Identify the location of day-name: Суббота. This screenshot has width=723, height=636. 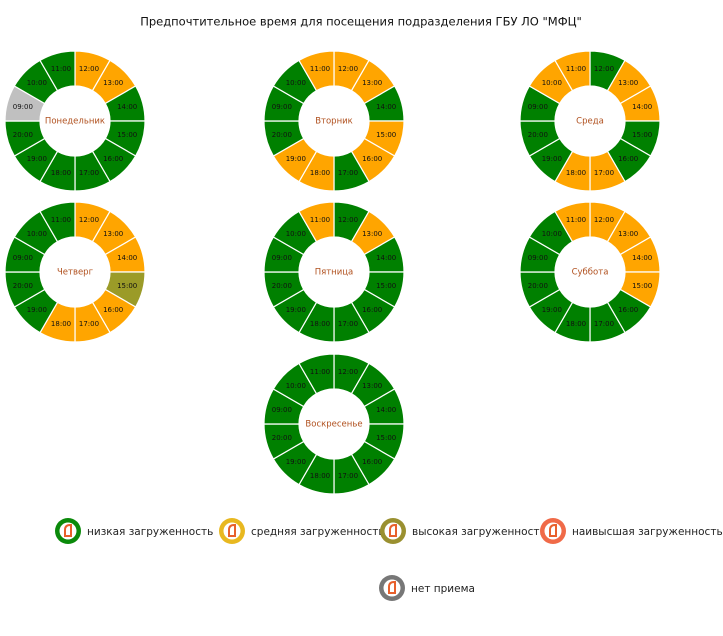
(590, 273).